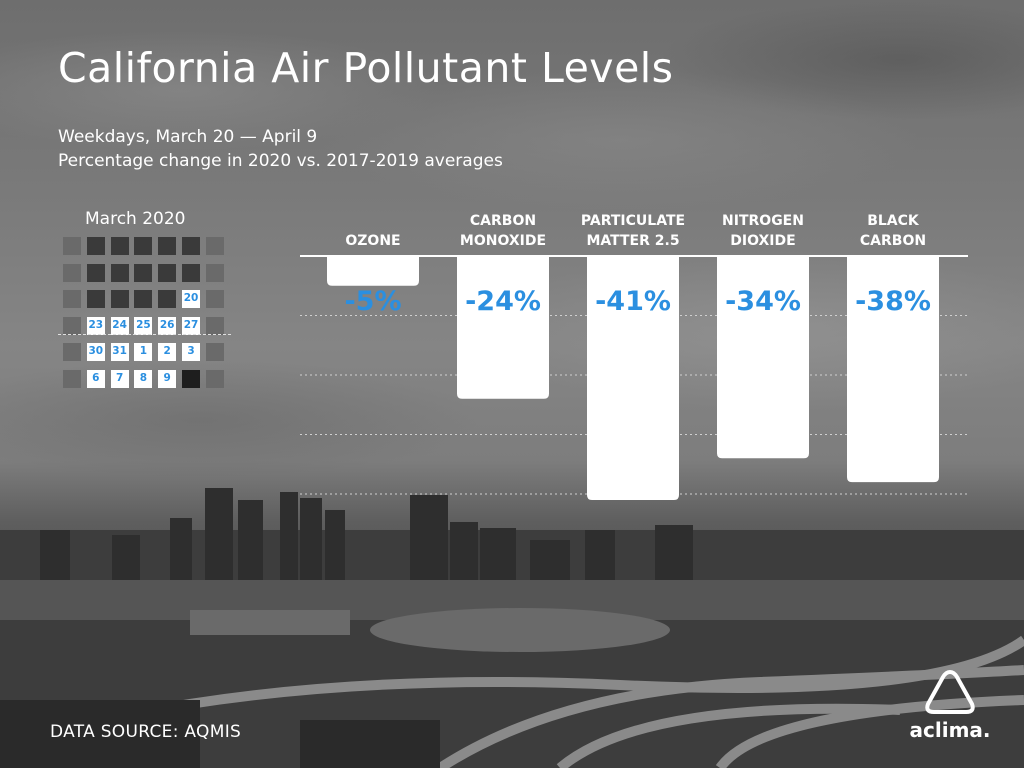  I want to click on calendar-day-31: 31, so click(119, 352).